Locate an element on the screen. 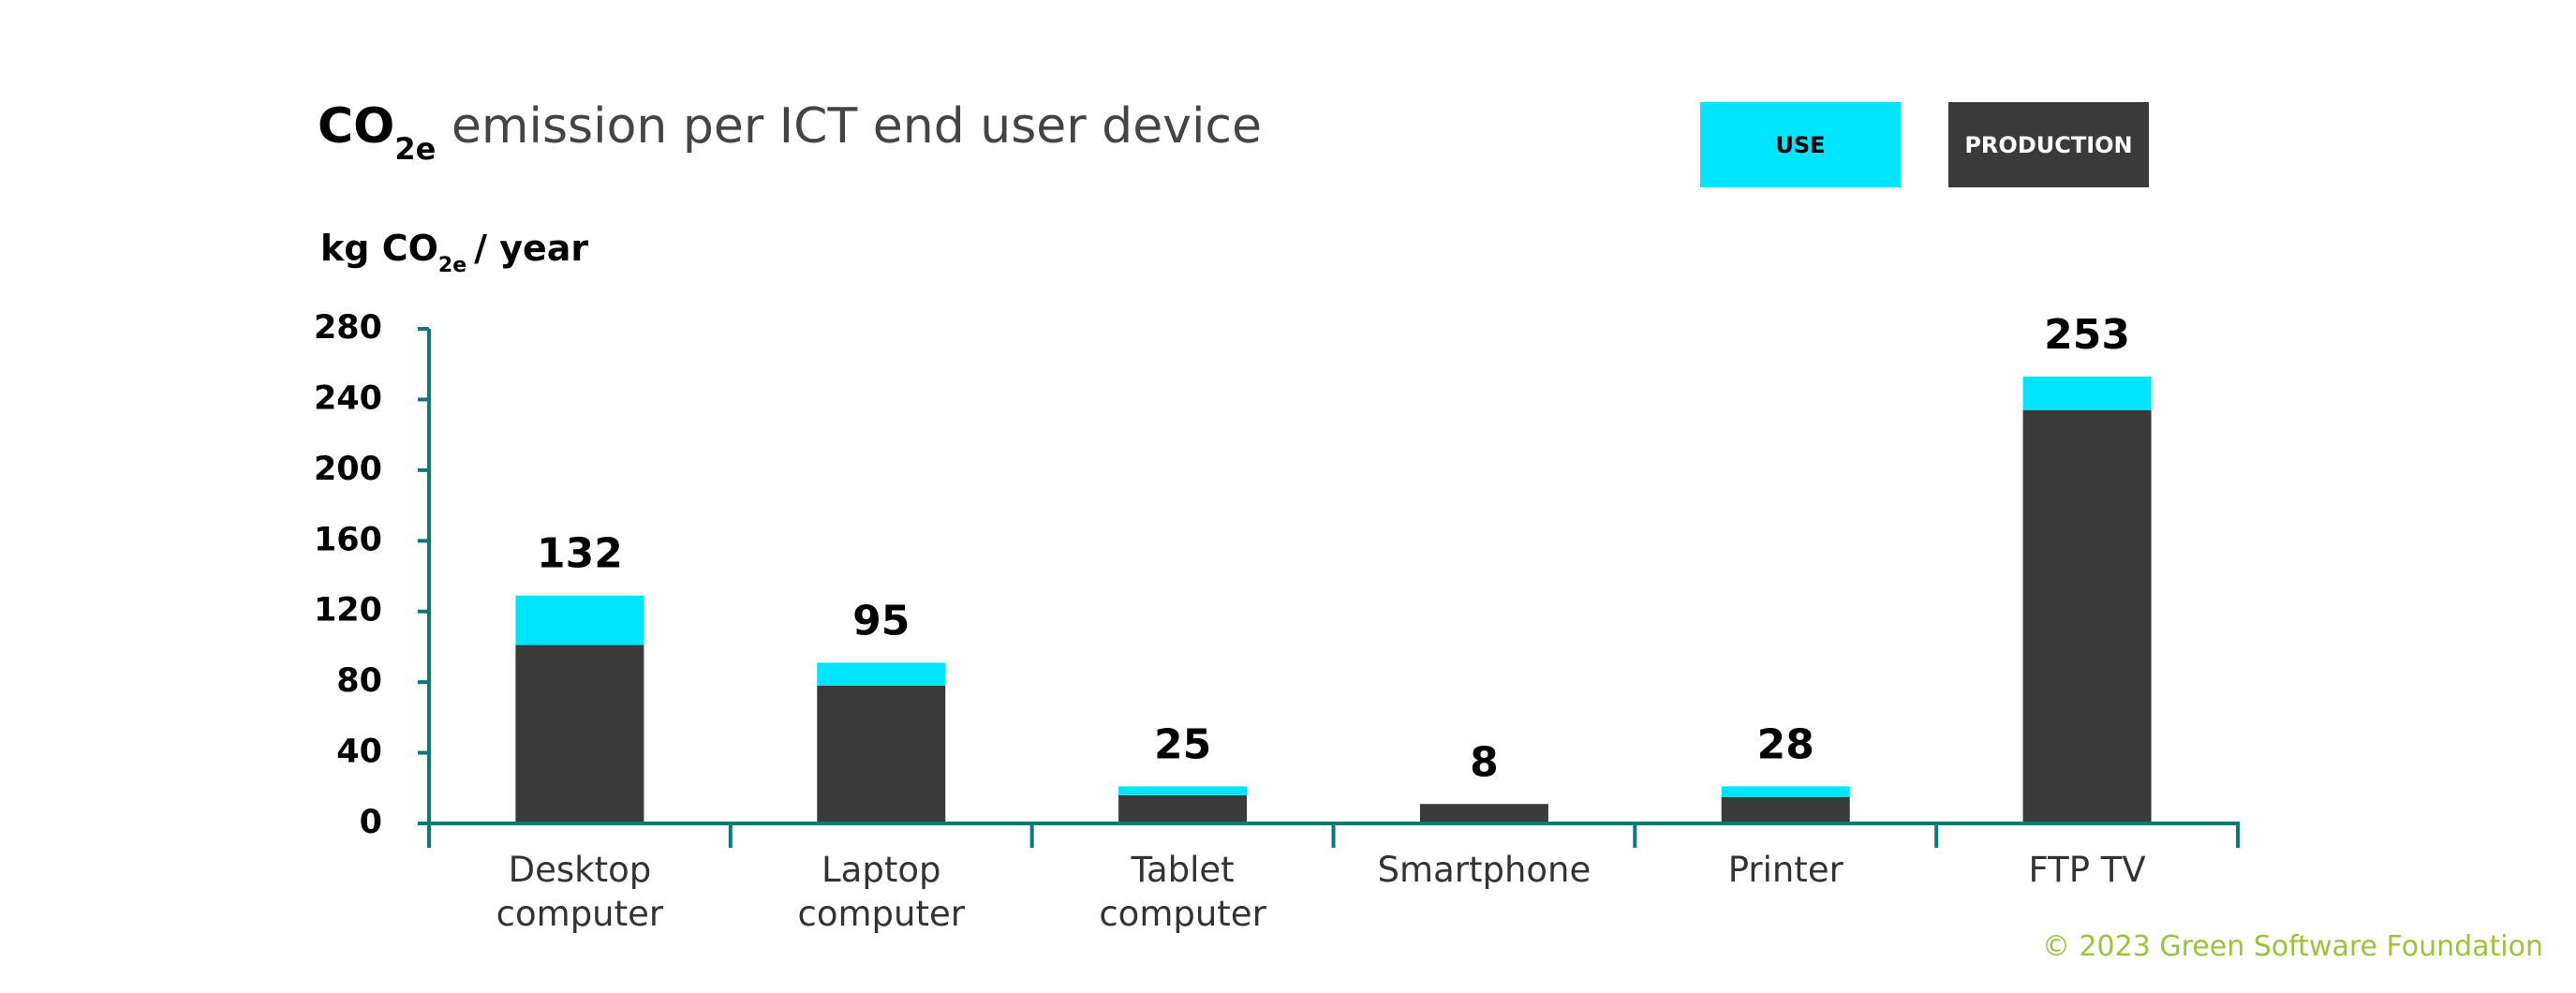 This screenshot has height=993, width=2576. title-main: CO is located at coordinates (356, 126).